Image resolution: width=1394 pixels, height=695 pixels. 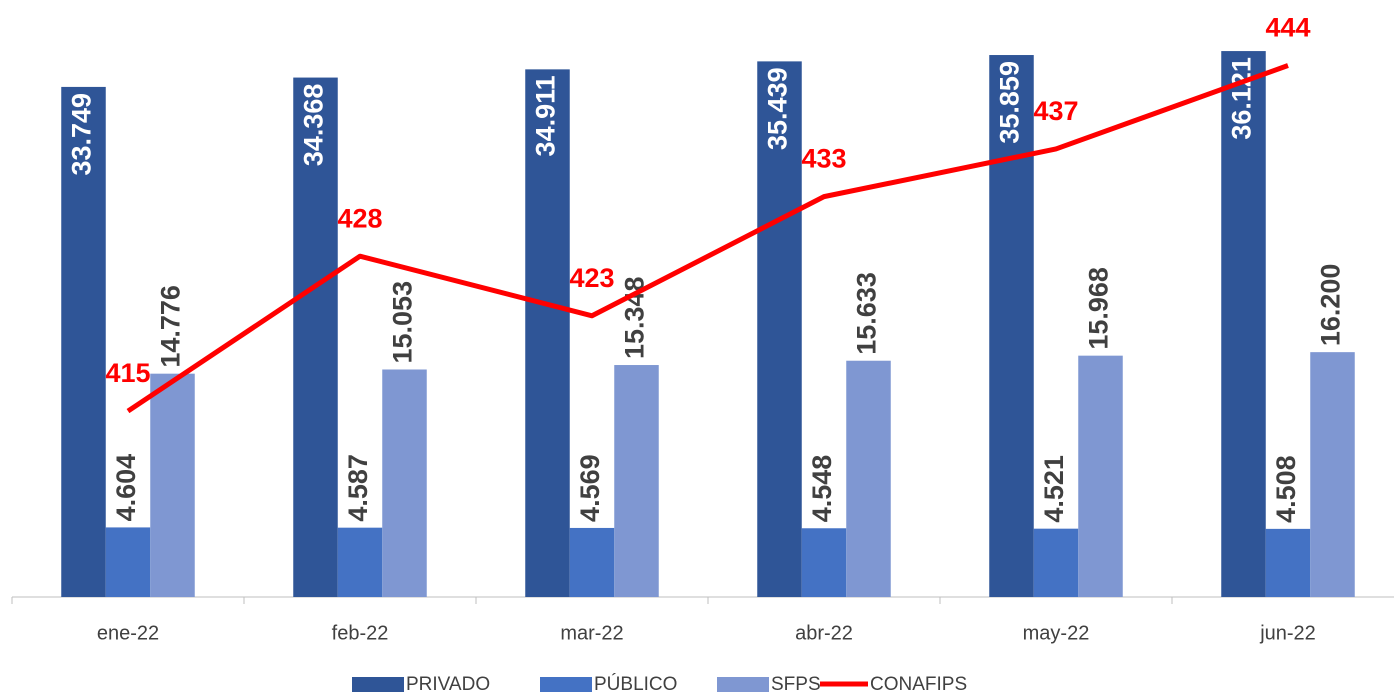 I want to click on data-label: 4.604, so click(x=126, y=488).